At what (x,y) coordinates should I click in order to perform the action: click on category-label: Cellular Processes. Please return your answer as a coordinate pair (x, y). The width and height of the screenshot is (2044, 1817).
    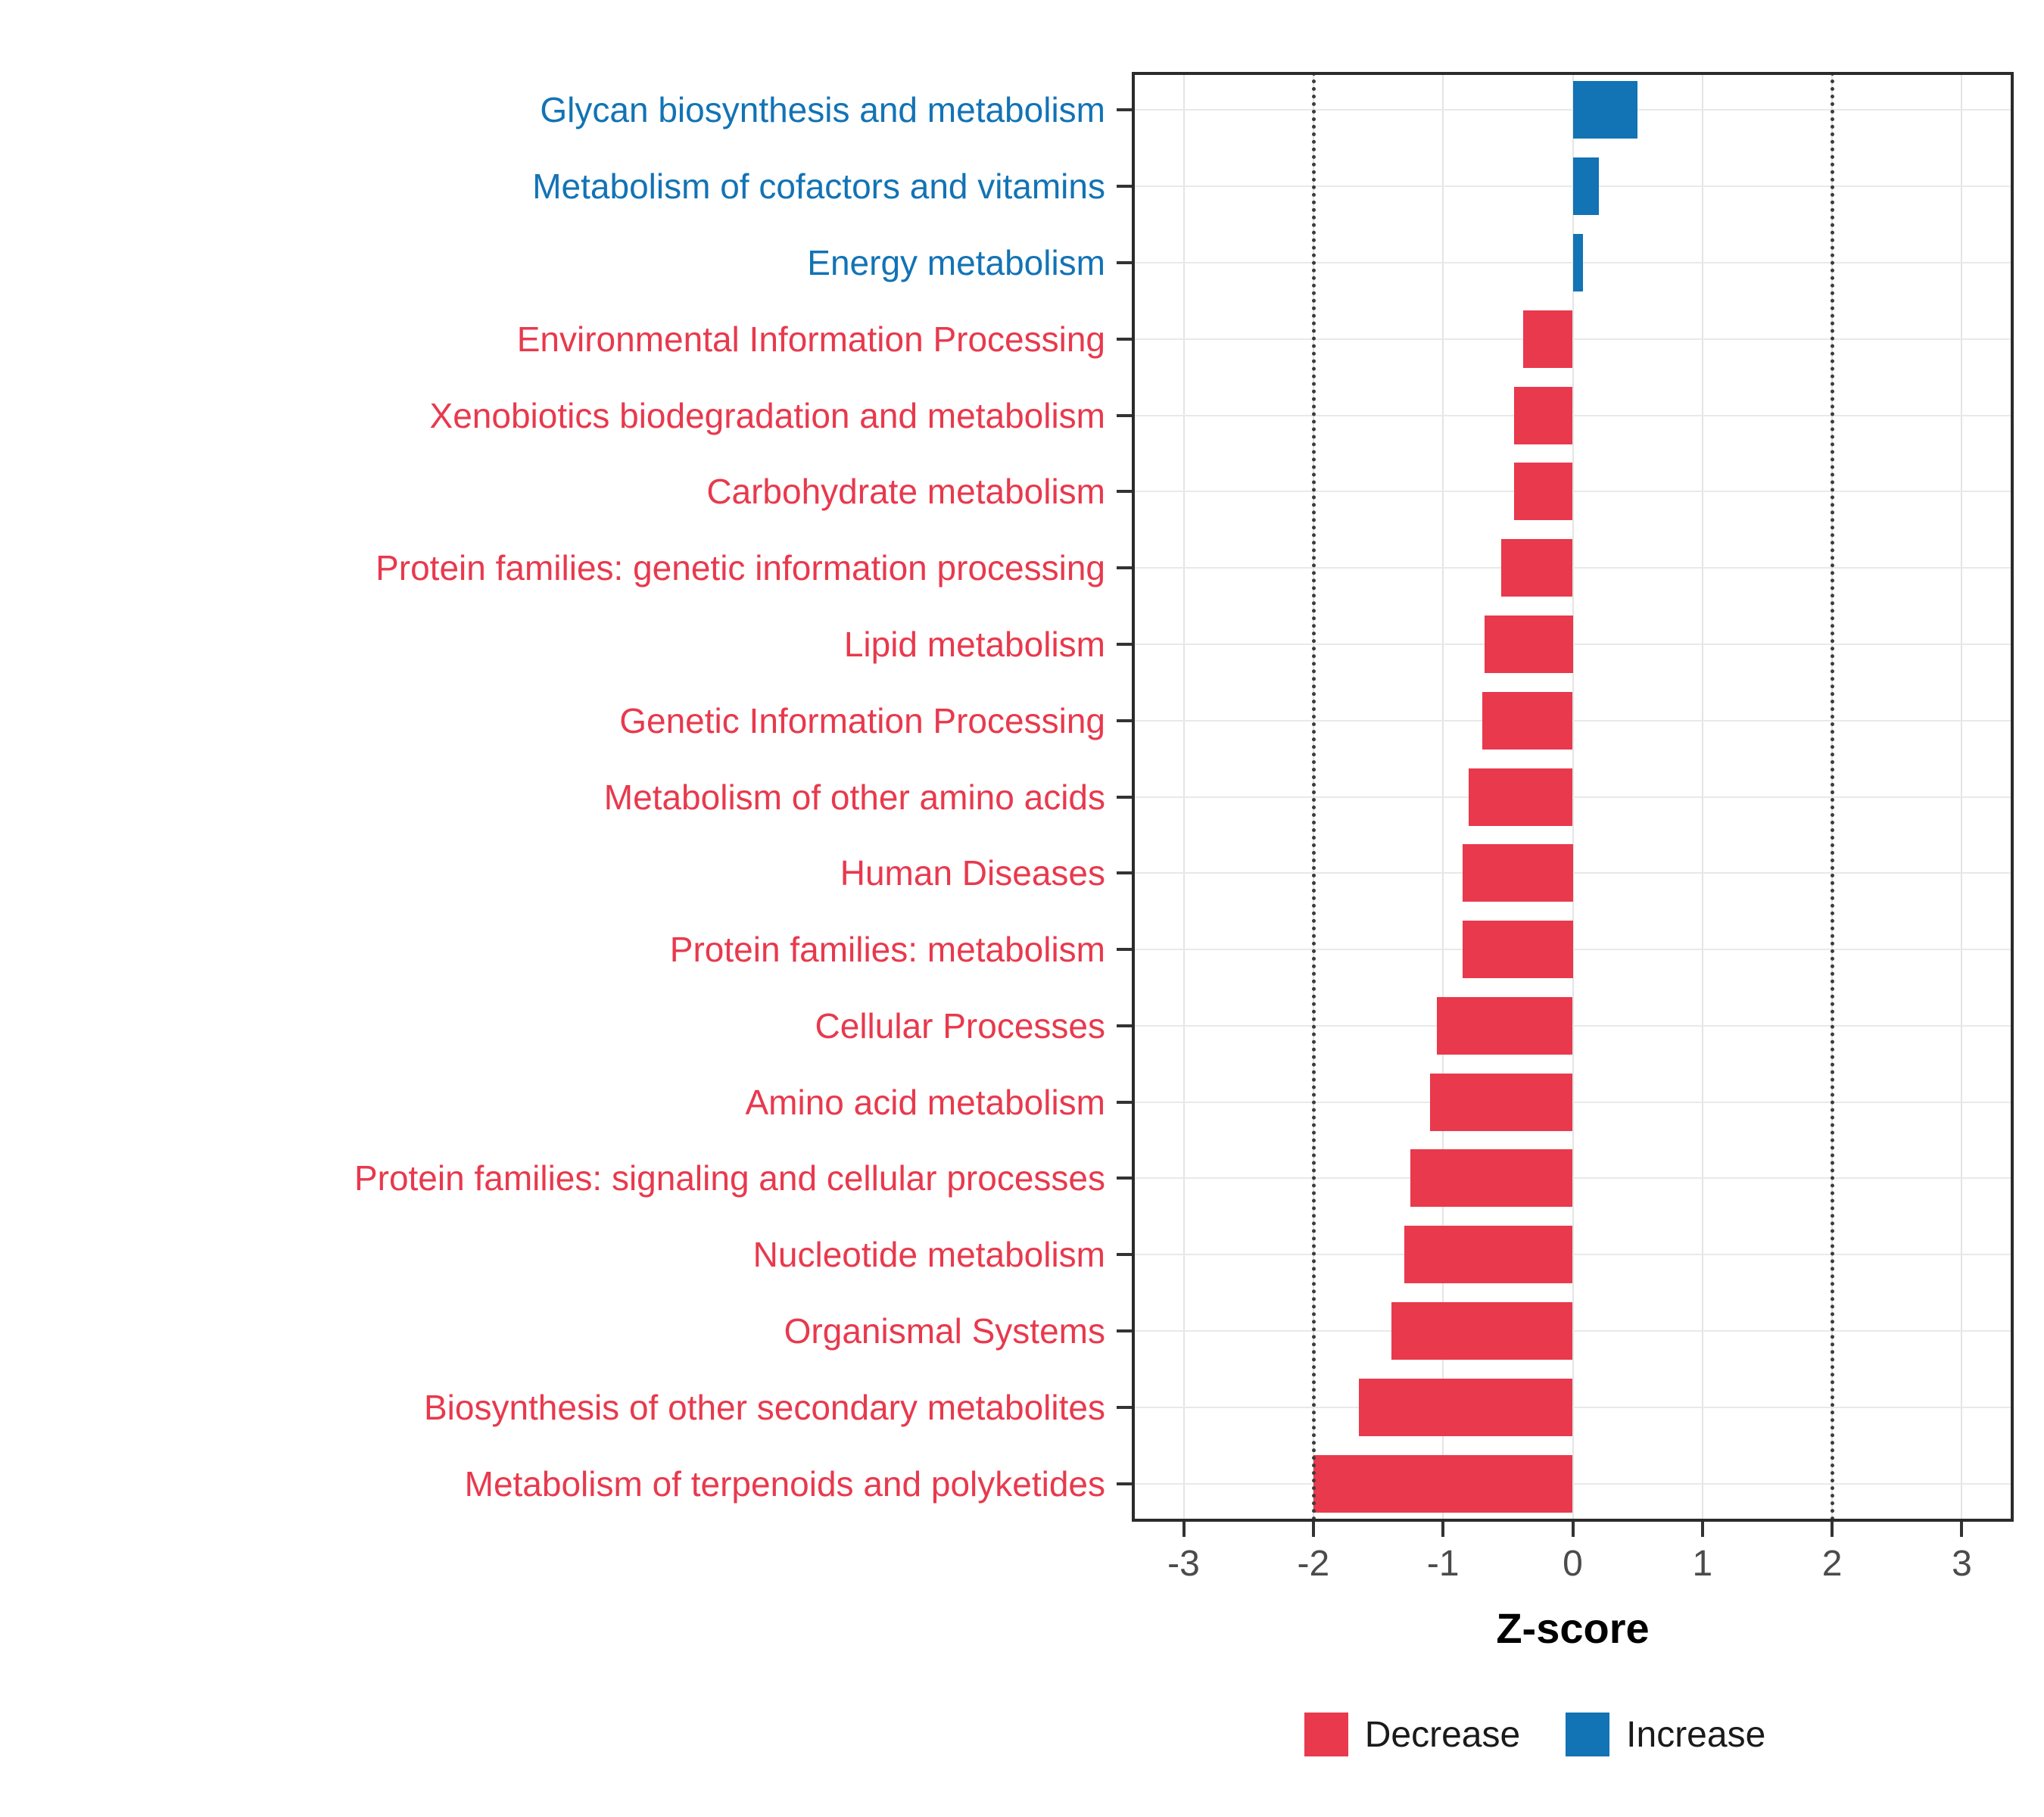
    Looking at the image, I should click on (960, 1025).